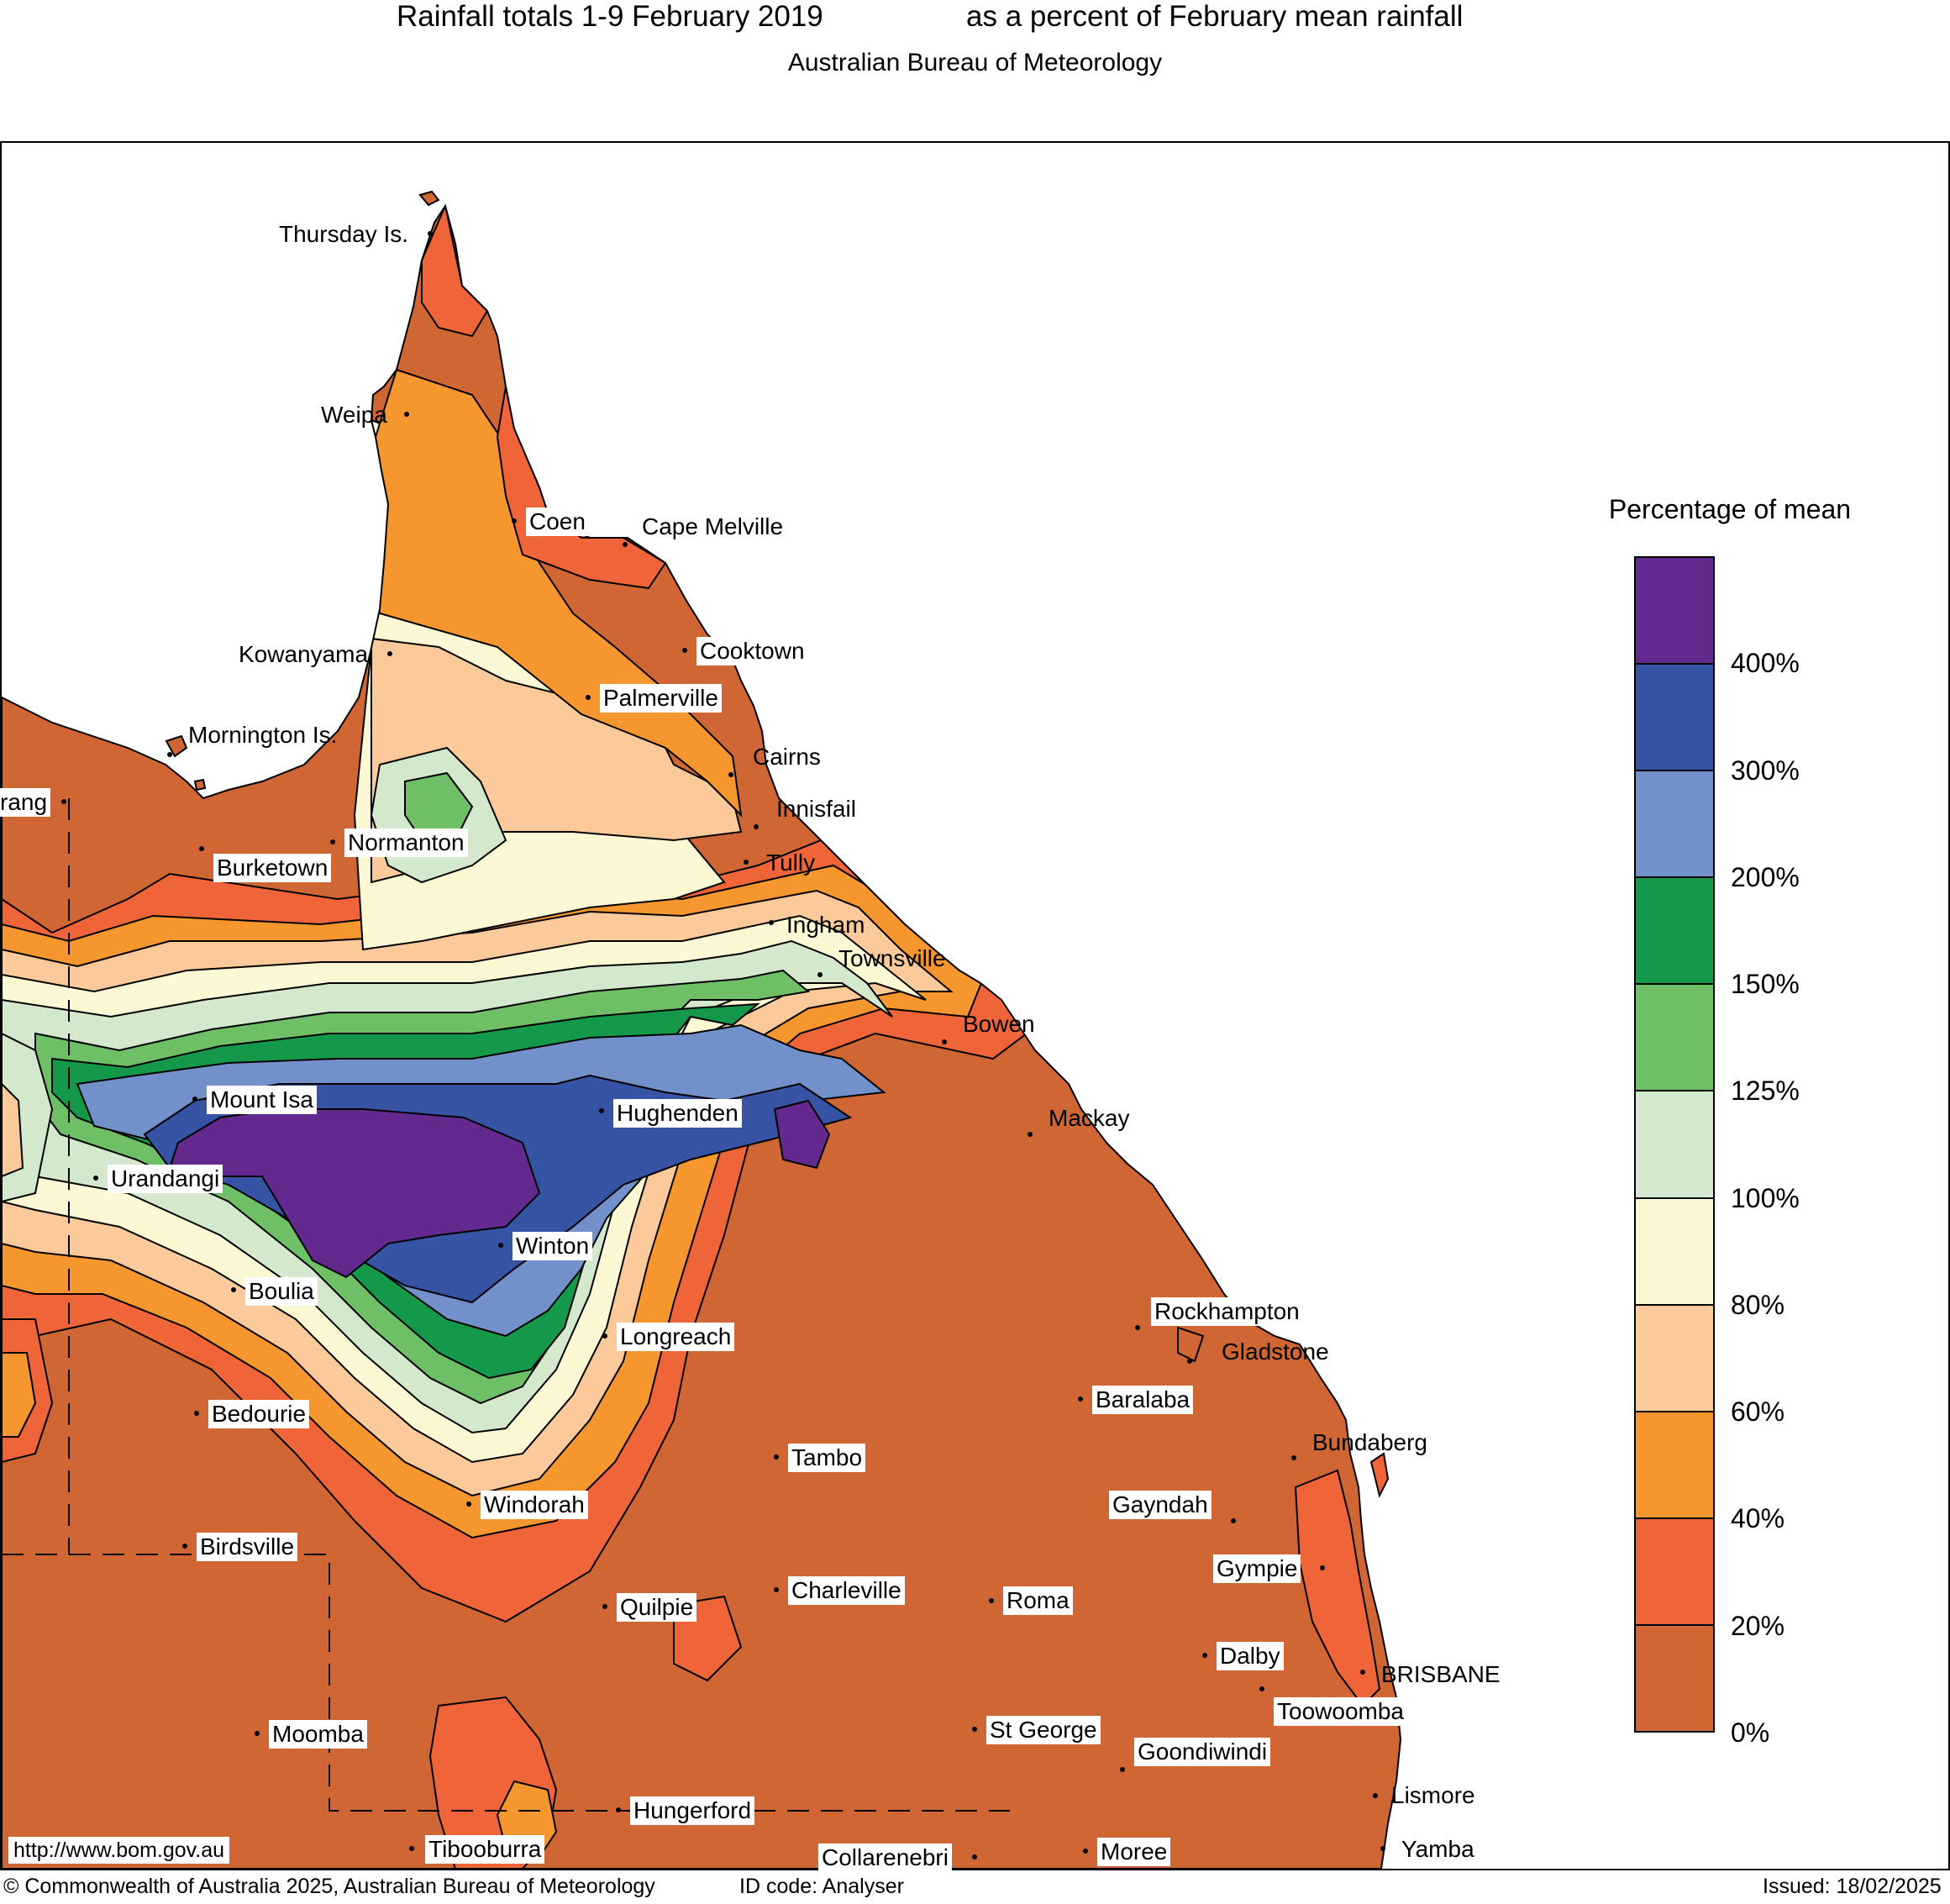 Image resolution: width=1950 pixels, height=1904 pixels. I want to click on place-label: St George, so click(1043, 1730).